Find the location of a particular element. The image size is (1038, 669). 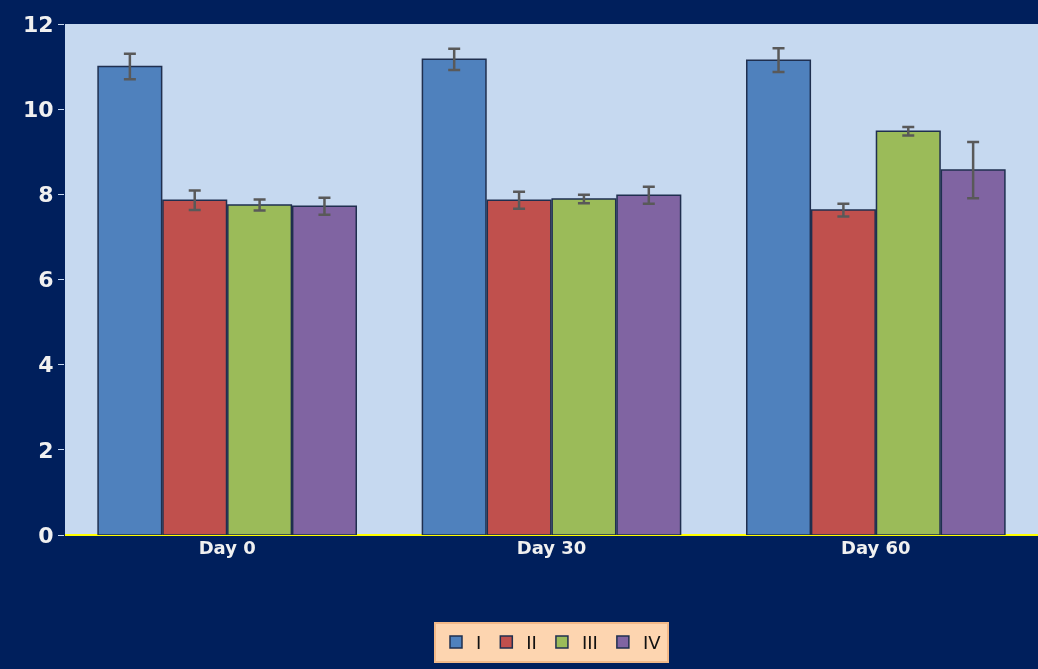

legend-label: IV is located at coordinates (652, 643).